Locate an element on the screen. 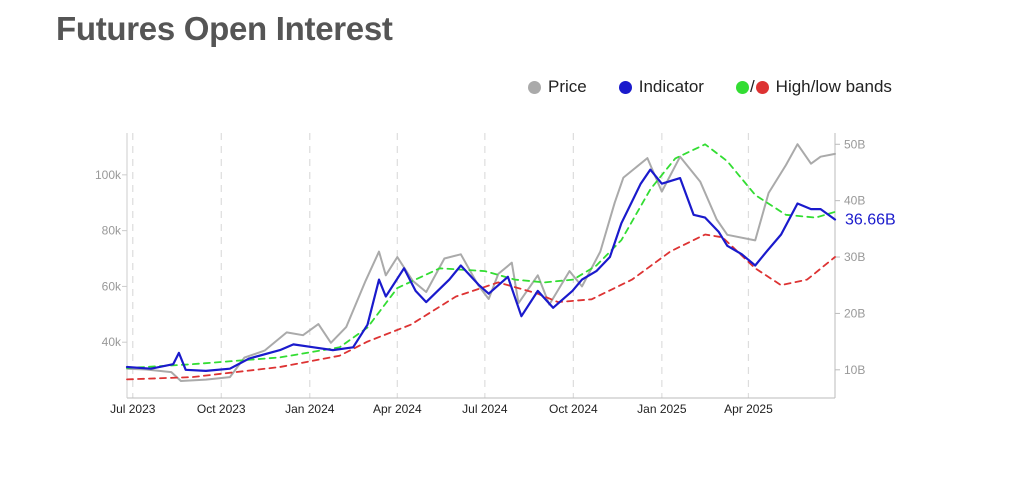  legend-label-bands: High/low bands is located at coordinates (833, 86).